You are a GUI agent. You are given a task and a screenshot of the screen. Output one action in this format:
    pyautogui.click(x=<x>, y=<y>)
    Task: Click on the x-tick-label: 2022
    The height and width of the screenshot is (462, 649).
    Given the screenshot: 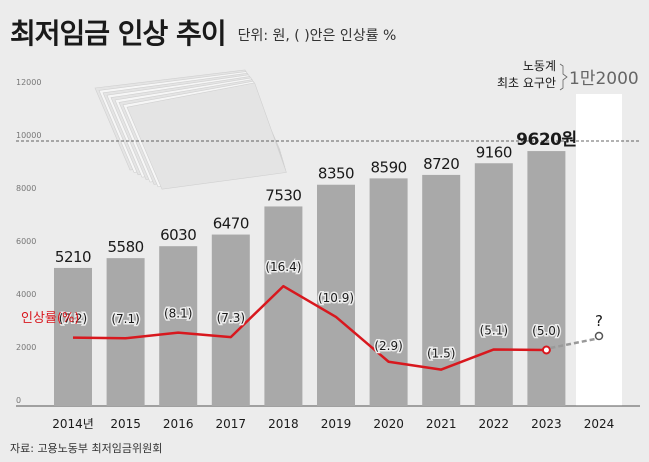 What is the action you would take?
    pyautogui.click(x=494, y=424)
    